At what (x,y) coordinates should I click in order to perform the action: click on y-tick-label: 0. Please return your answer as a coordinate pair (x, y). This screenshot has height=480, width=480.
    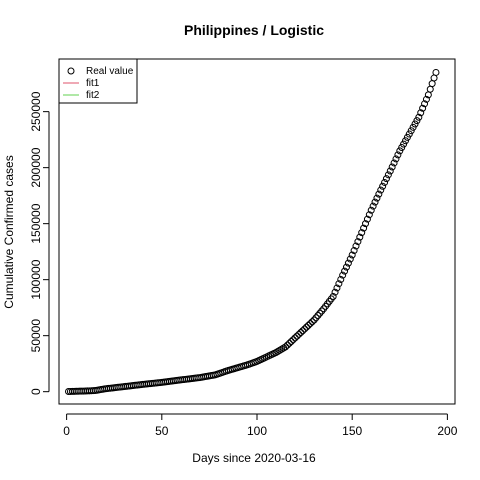
    Looking at the image, I should click on (36, 391).